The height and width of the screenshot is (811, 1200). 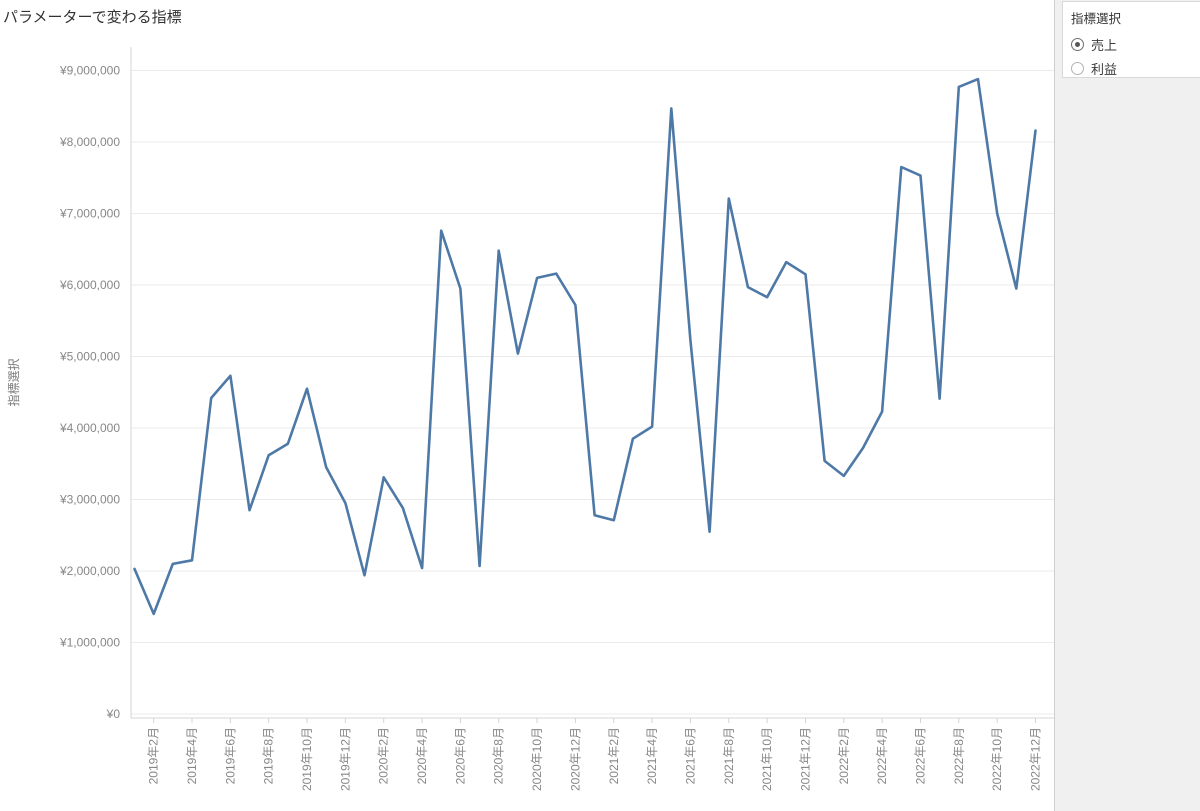 What do you see at coordinates (1077, 68) in the screenshot?
I see `radio-unselected-icon` at bounding box center [1077, 68].